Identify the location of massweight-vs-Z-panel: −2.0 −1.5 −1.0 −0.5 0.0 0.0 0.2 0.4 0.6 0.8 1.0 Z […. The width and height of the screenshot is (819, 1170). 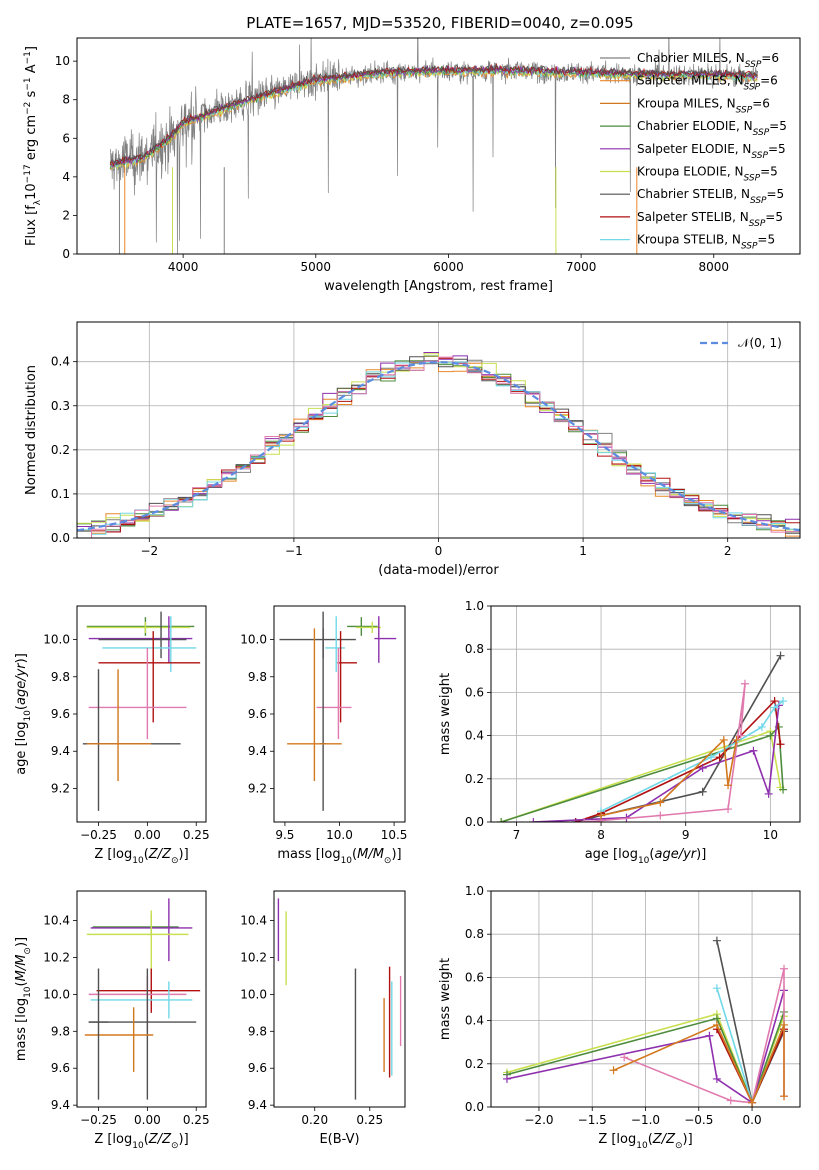
(619, 1017).